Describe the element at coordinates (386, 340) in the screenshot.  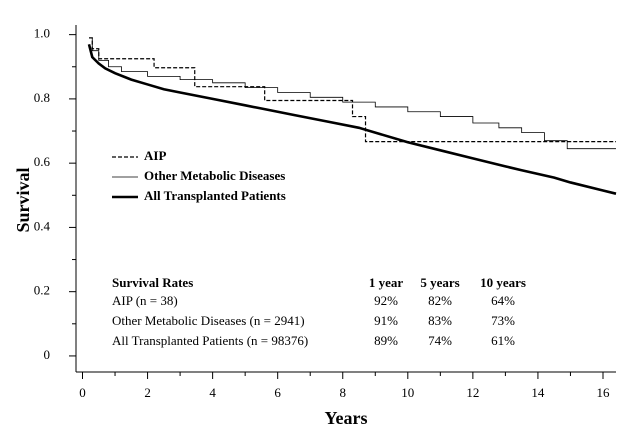
I see `table-cell: 89%` at that location.